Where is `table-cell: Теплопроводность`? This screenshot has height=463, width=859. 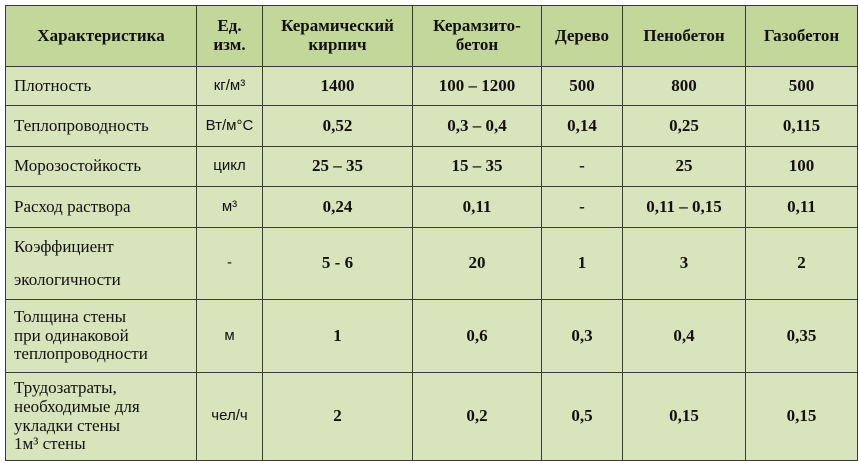
table-cell: Теплопроводность is located at coordinates (101, 126).